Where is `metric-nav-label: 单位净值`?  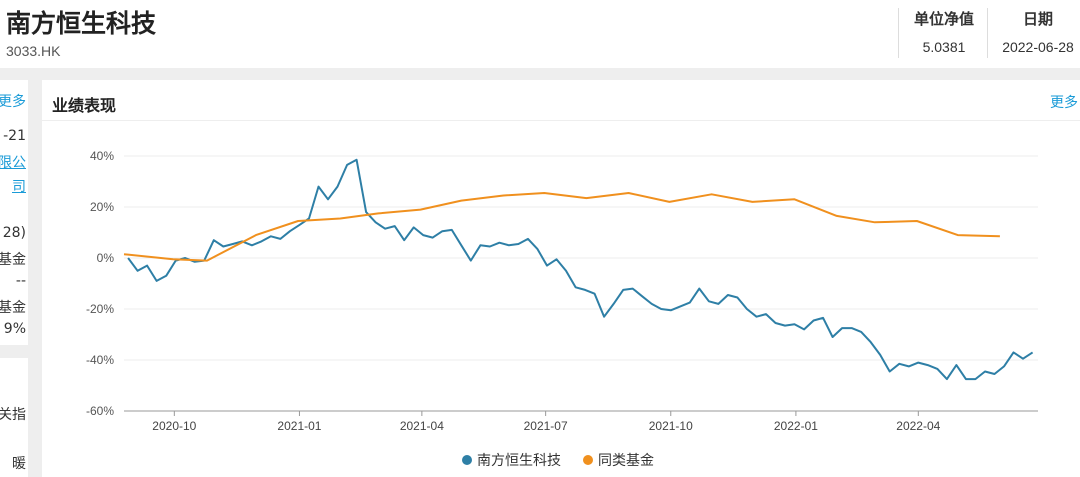 metric-nav-label: 单位净值 is located at coordinates (943, 19).